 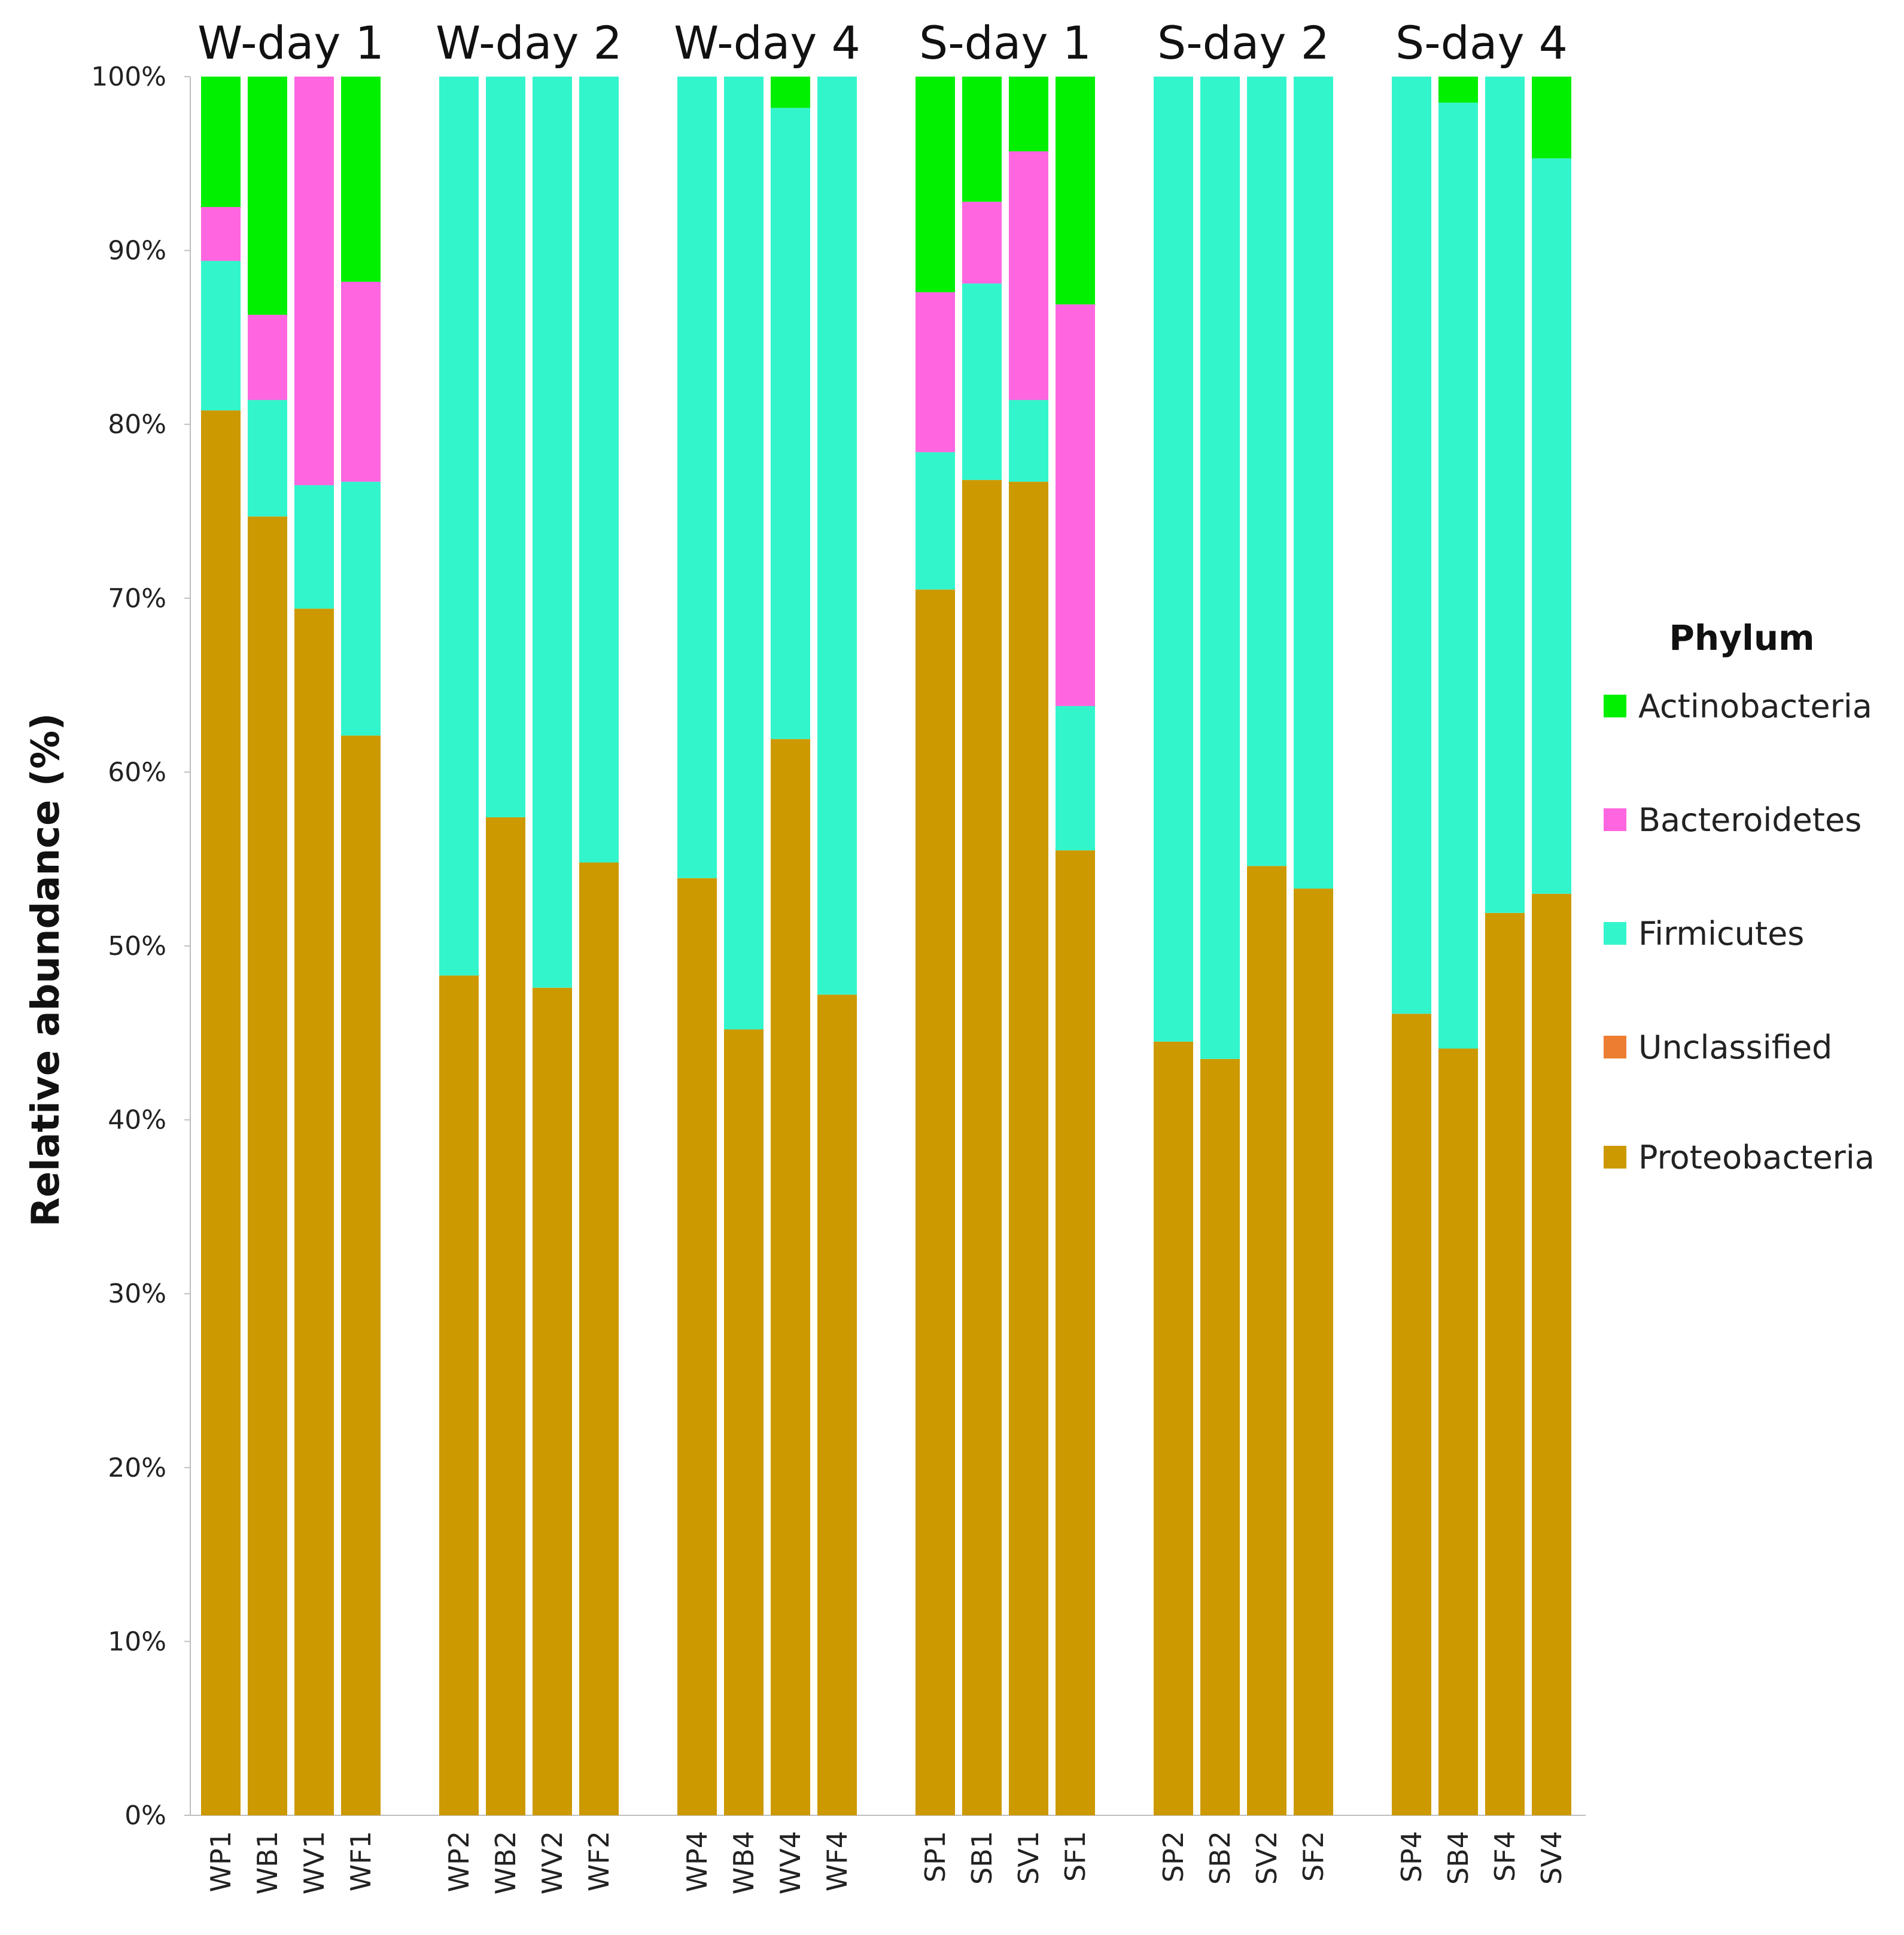 I want to click on group-label: W-day 1, so click(x=291, y=42).